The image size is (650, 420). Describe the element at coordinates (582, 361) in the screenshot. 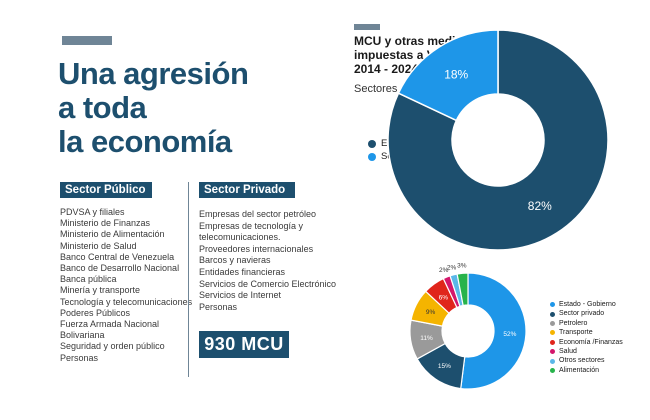

I see `legend-label: Otros sectores` at that location.